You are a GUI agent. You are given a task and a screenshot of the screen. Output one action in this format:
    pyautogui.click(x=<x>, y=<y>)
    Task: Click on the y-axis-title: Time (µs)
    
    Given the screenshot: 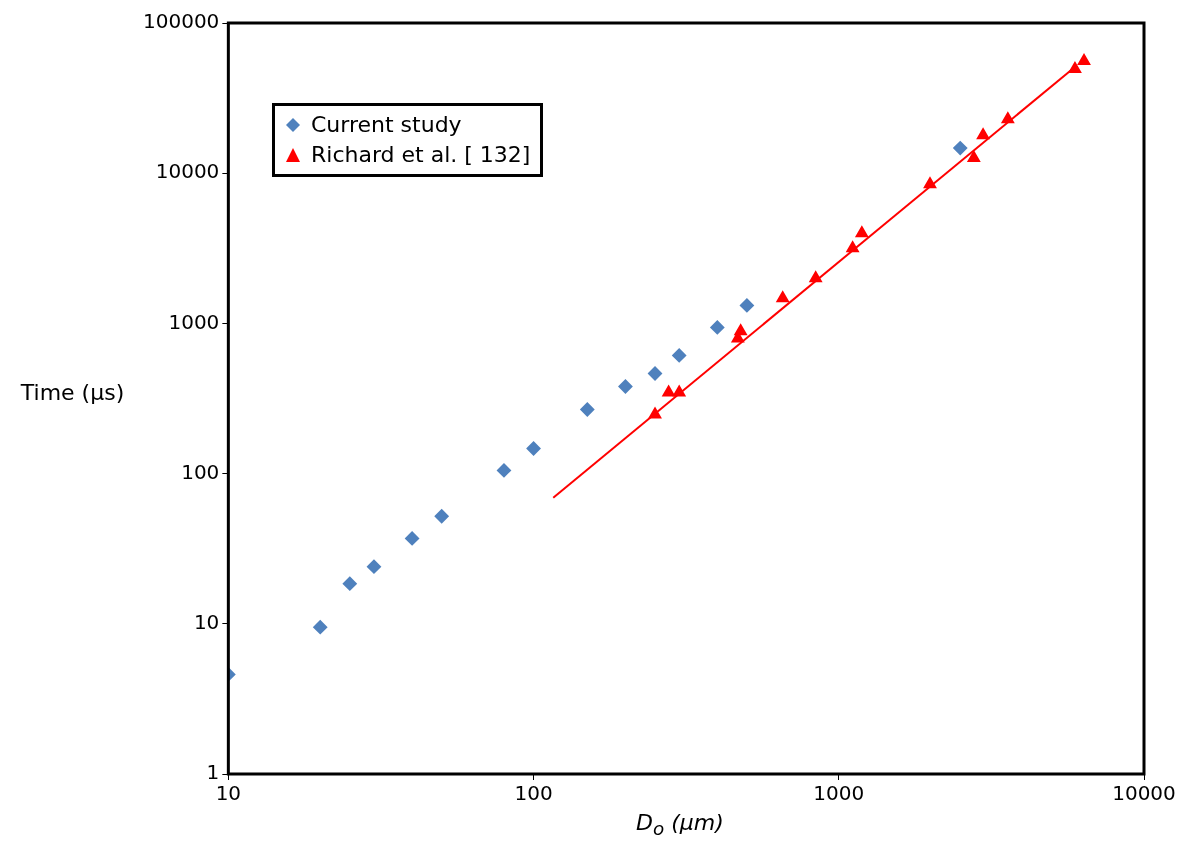 What is the action you would take?
    pyautogui.click(x=72, y=392)
    